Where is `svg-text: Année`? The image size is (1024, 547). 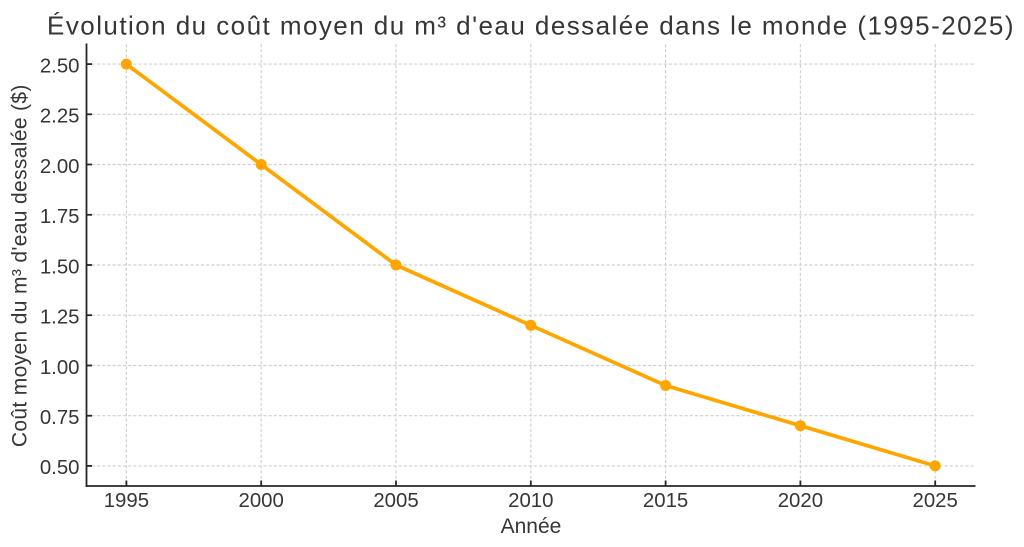 svg-text: Année is located at coordinates (531, 526).